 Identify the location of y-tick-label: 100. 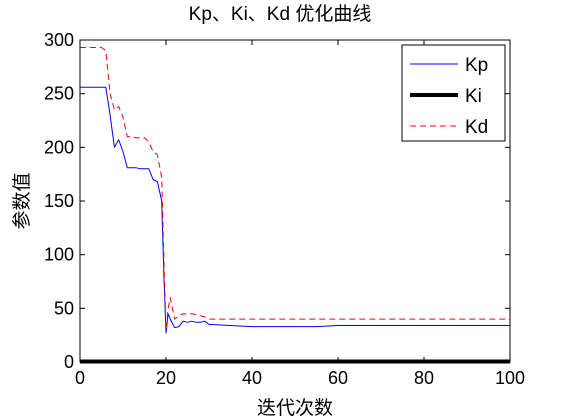
(59, 255).